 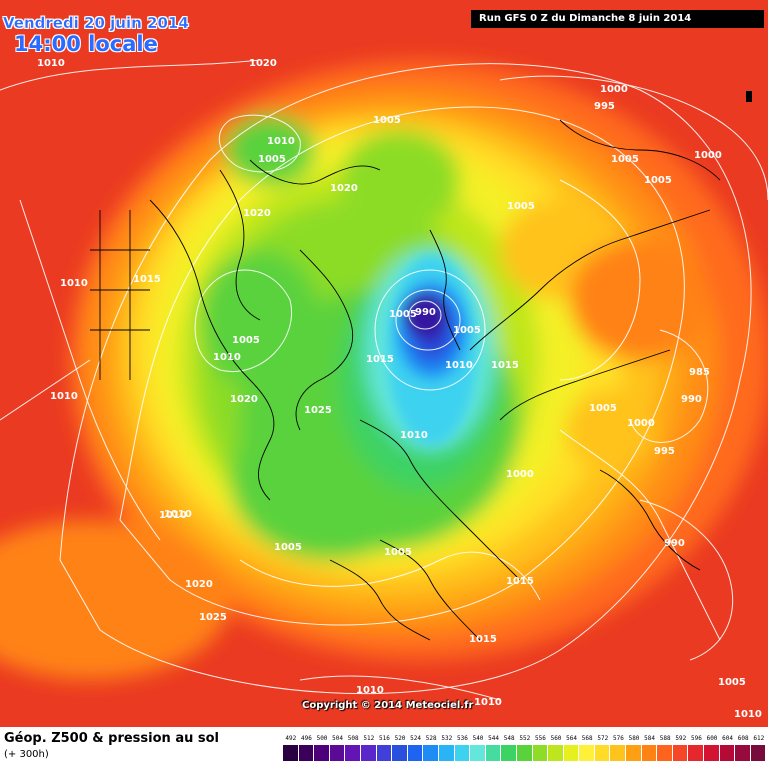 I want to click on scale-label: 568, so click(x=587, y=738).